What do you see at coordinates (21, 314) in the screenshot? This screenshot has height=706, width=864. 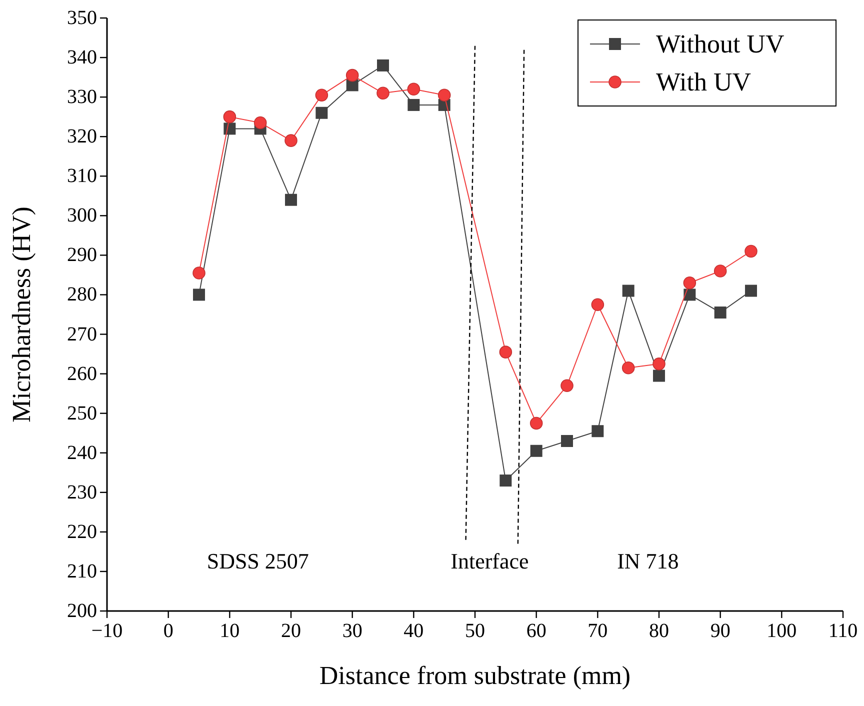 I see `y-axis-title: Microhardness (HV)` at bounding box center [21, 314].